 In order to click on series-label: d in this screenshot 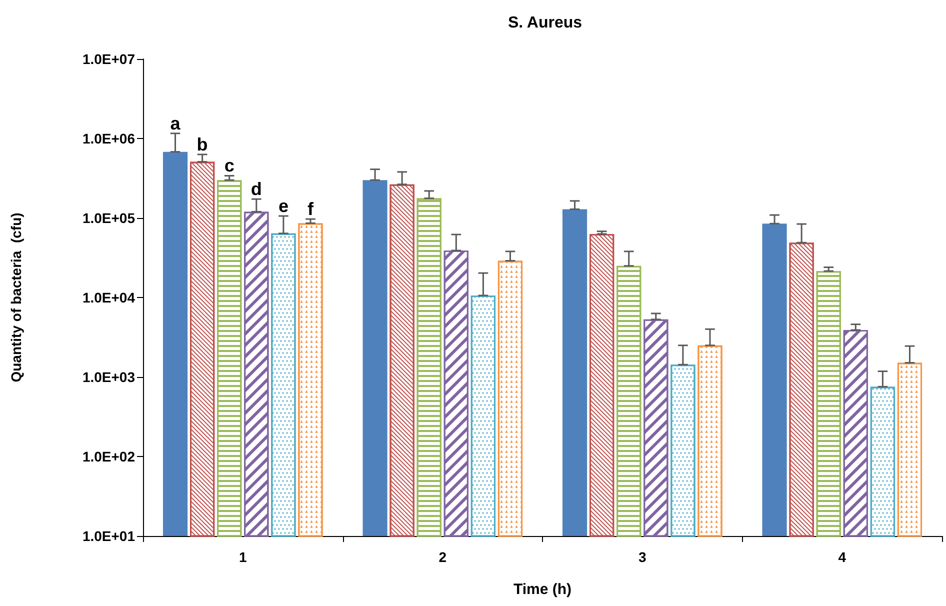, I will do `click(256, 189)`.